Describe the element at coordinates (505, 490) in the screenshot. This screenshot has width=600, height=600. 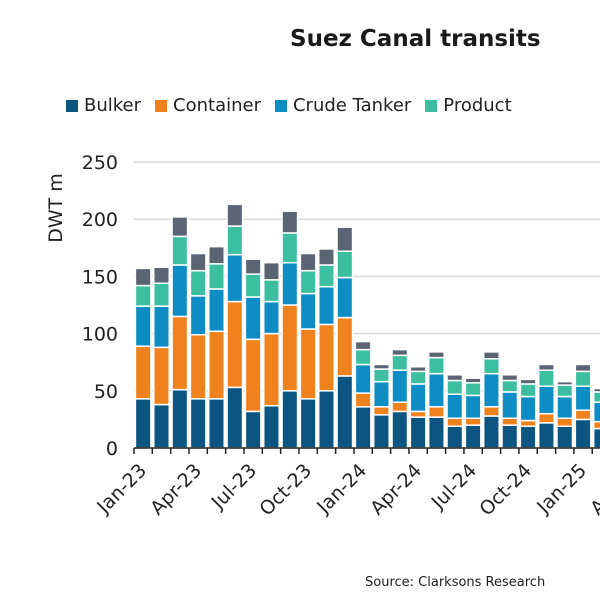
I see `x-tick-label: Oct-24` at that location.